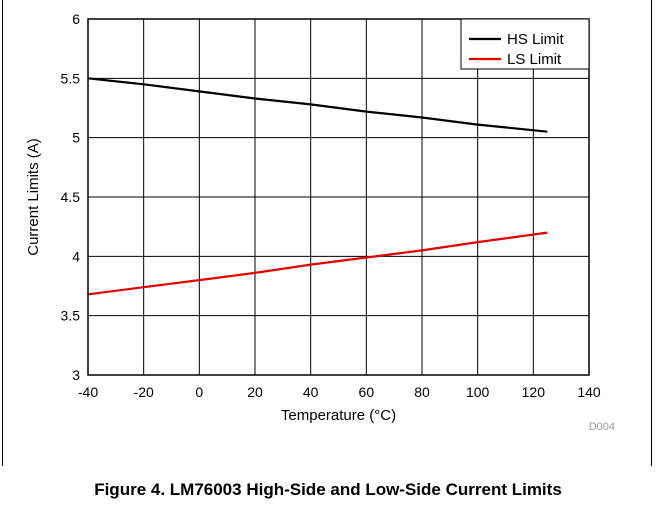  Describe the element at coordinates (76, 256) in the screenshot. I see `y-tick-label: 4` at that location.